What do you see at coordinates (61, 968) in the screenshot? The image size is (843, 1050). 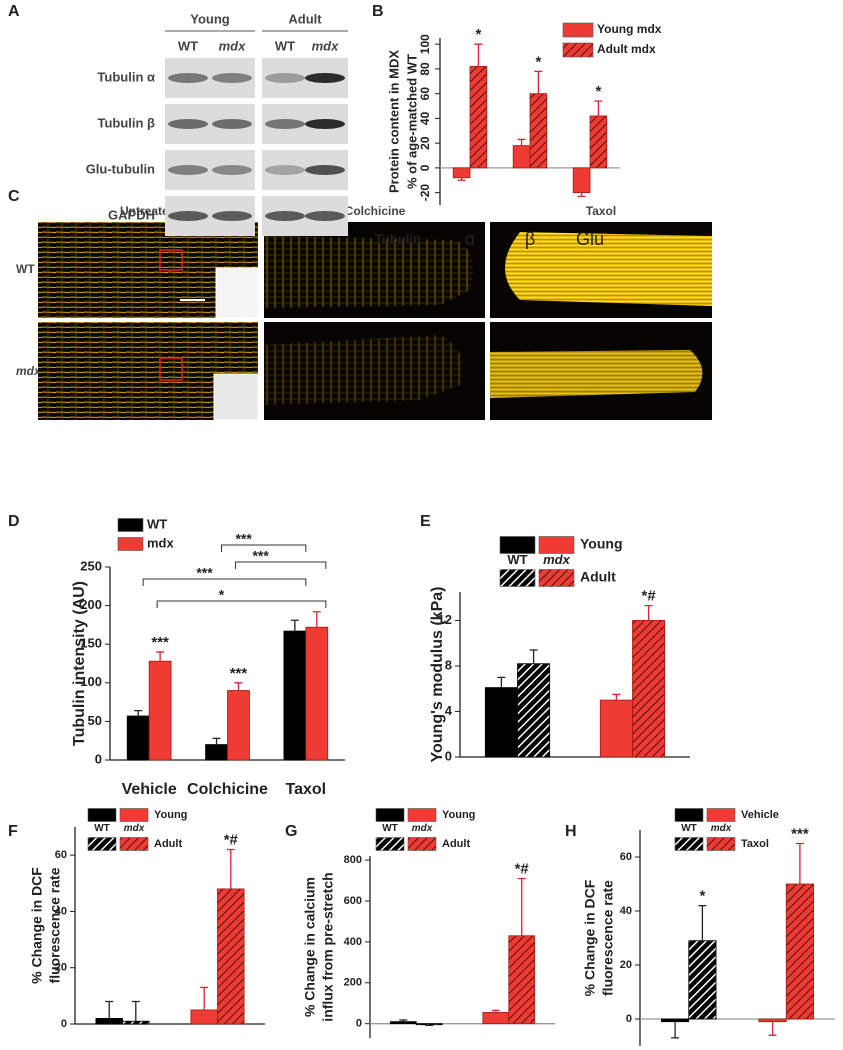 I see `y-tick-label: 20` at bounding box center [61, 968].